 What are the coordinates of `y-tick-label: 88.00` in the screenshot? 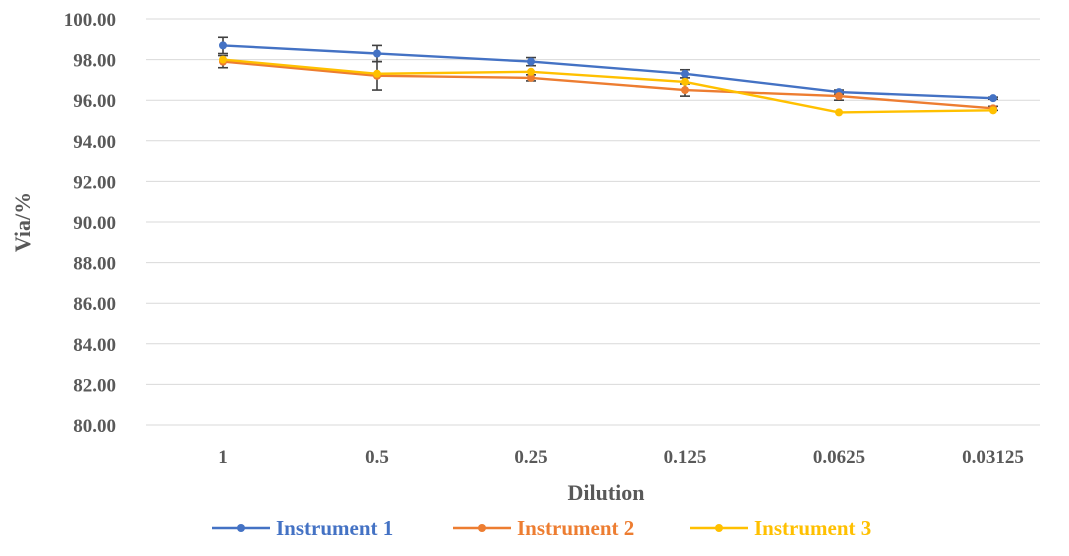 It's located at (94, 264).